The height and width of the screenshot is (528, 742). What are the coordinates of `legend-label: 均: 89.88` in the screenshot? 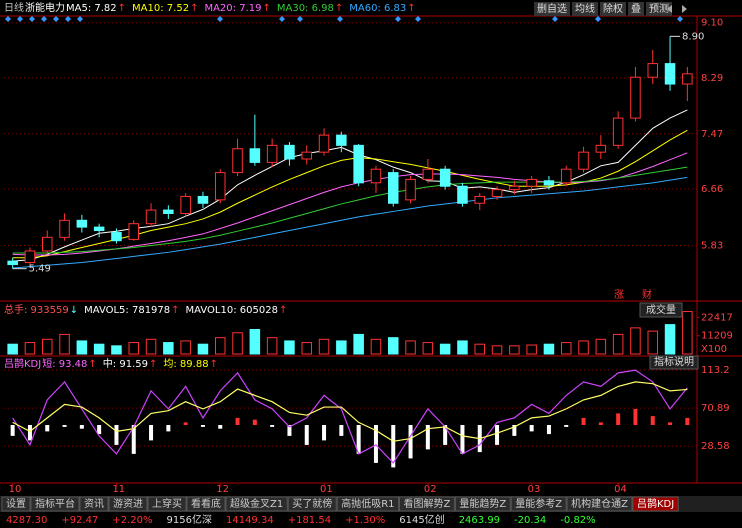 It's located at (185, 364).